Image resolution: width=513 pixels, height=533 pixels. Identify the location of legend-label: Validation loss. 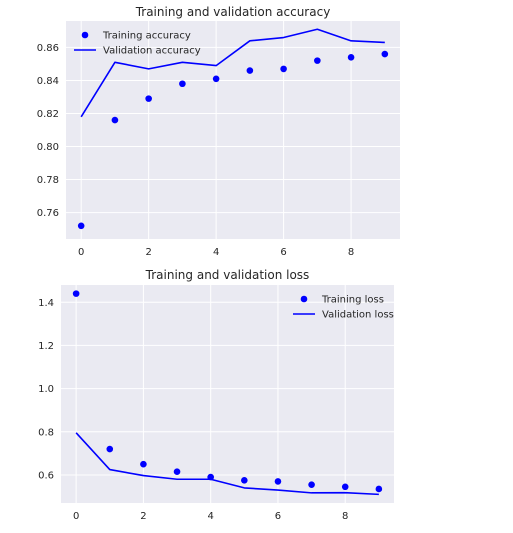
(358, 315).